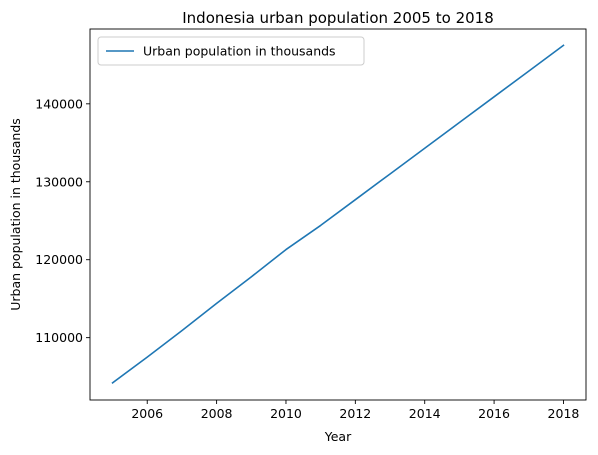 This screenshot has height=455, width=598. Describe the element at coordinates (59, 337) in the screenshot. I see `y-tick-label: 110000` at that location.